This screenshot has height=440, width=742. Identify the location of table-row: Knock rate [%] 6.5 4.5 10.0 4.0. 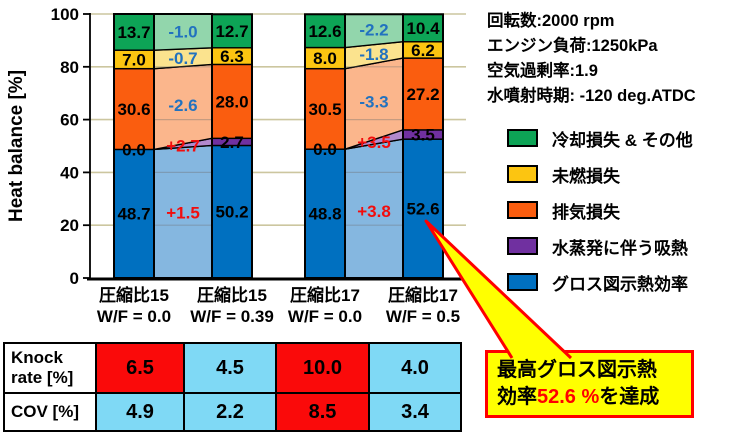
(232, 368).